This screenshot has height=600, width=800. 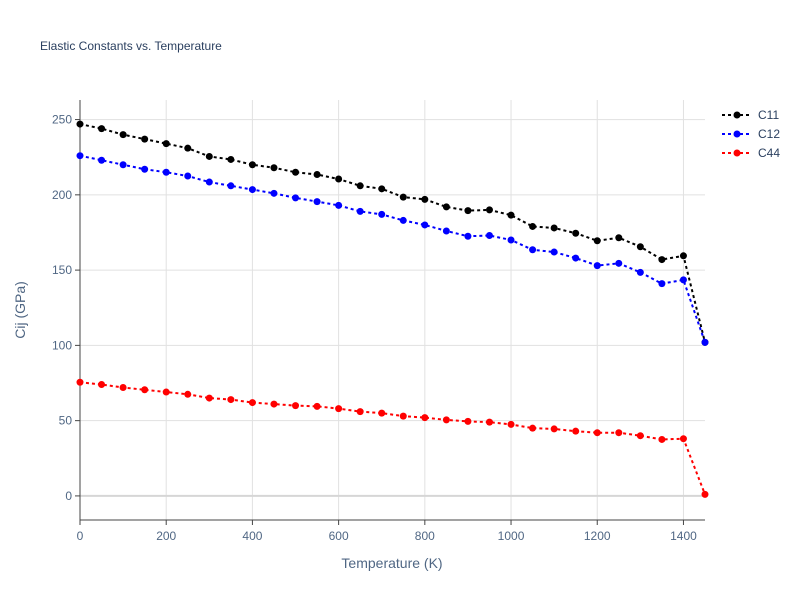 What do you see at coordinates (769, 153) in the screenshot?
I see `legend-label: C44` at bounding box center [769, 153].